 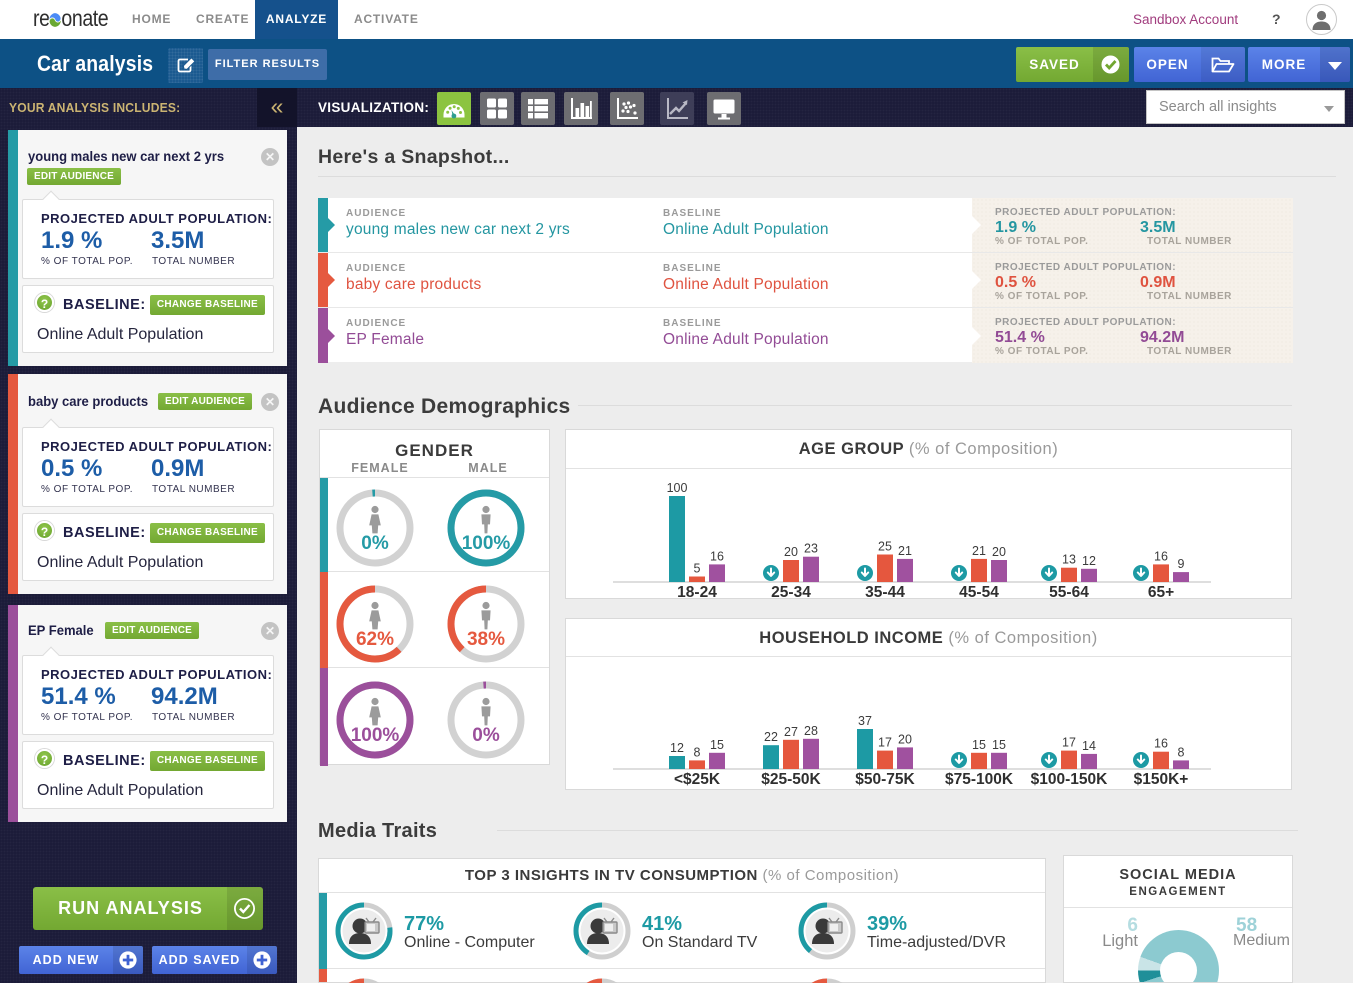 What do you see at coordinates (1161, 779) in the screenshot?
I see `svg-text: $150K+` at bounding box center [1161, 779].